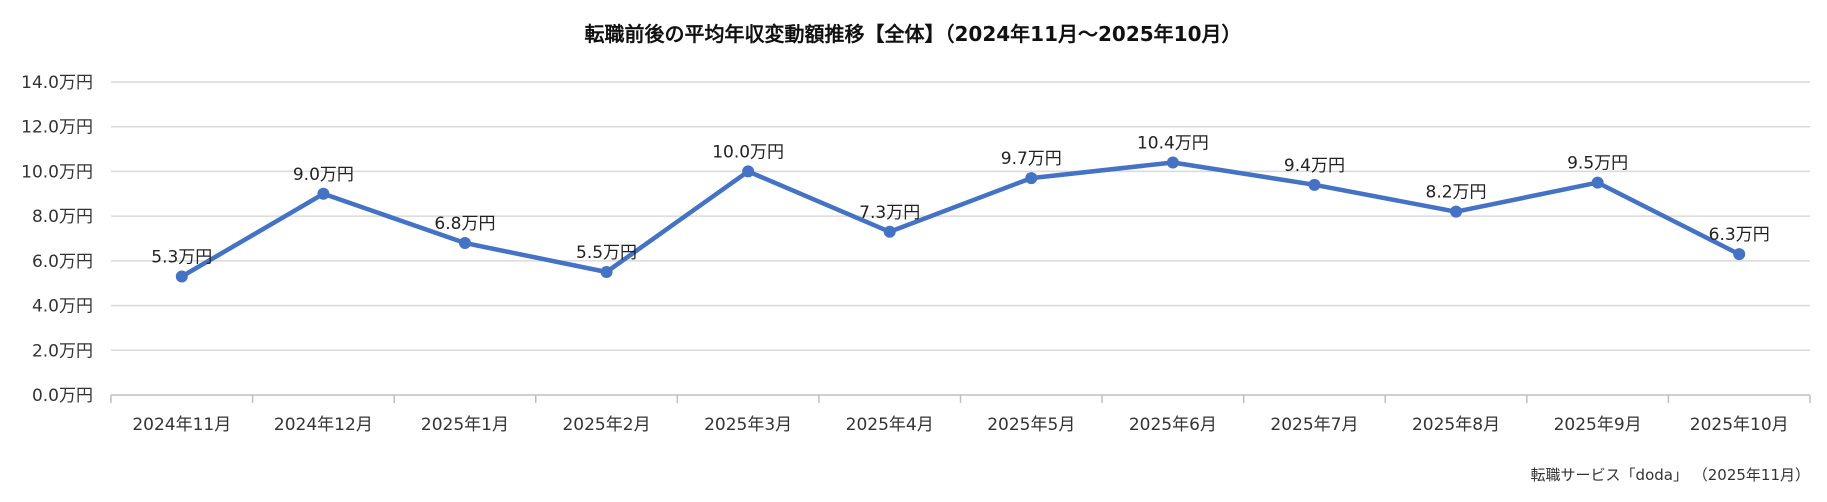  Describe the element at coordinates (1173, 143) in the screenshot. I see `data-label: 10.4万円` at that location.